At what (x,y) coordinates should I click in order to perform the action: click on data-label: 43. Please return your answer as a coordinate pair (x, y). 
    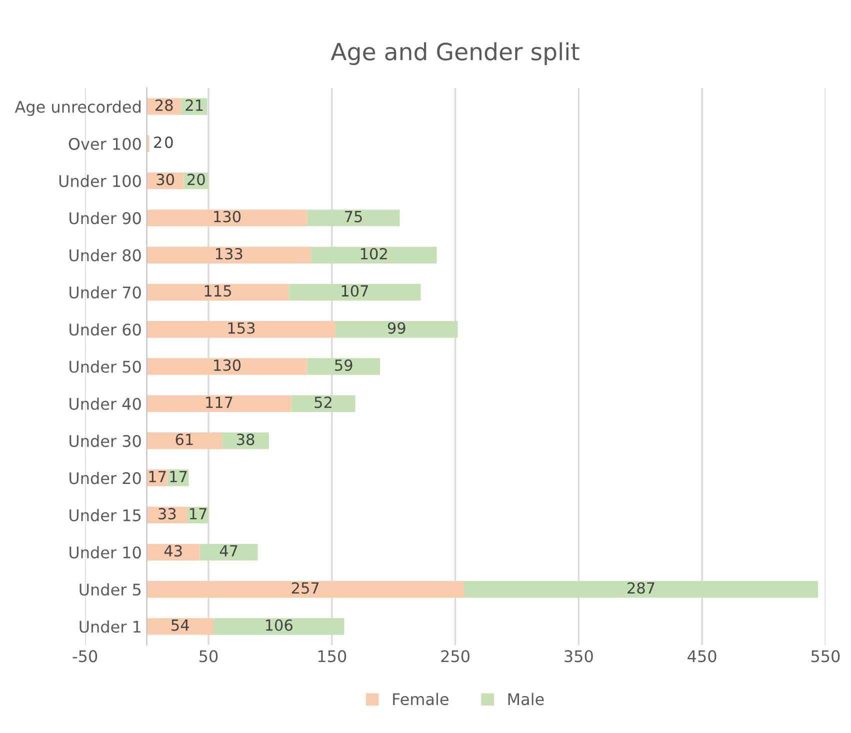
    Looking at the image, I should click on (173, 551).